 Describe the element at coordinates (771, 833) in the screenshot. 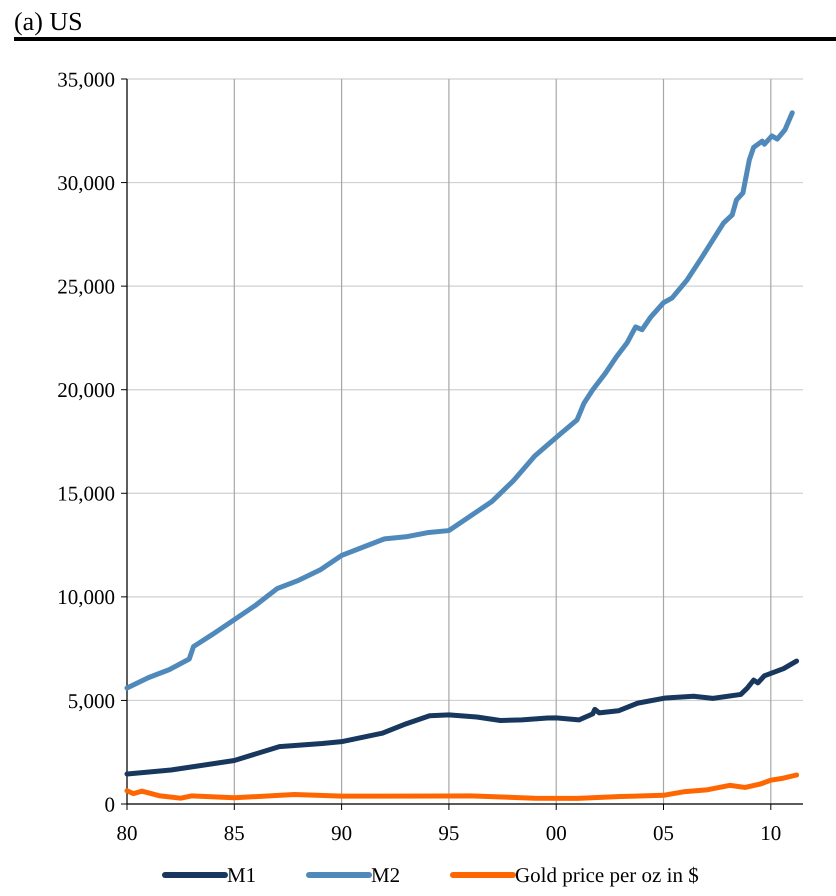

I see `x-tick-label: 10` at that location.